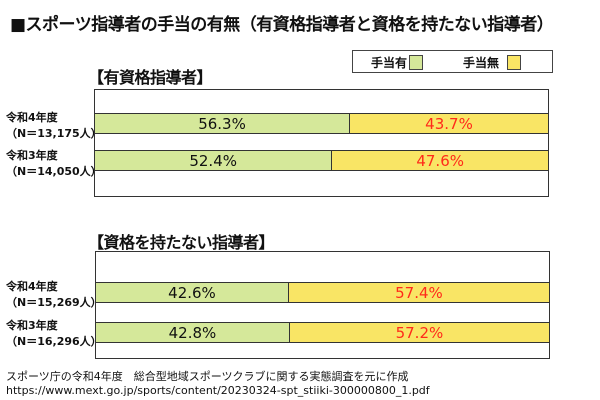 The width and height of the screenshot is (600, 400). What do you see at coordinates (449, 123) in the screenshot?
I see `bar-segment-no: 43.7%` at bounding box center [449, 123].